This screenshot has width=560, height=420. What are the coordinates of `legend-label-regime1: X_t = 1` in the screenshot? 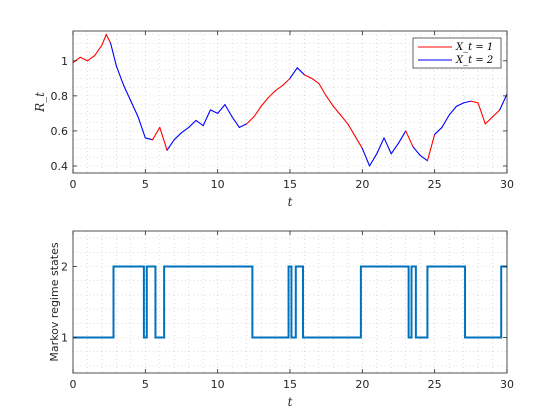 It's located at (474, 47).